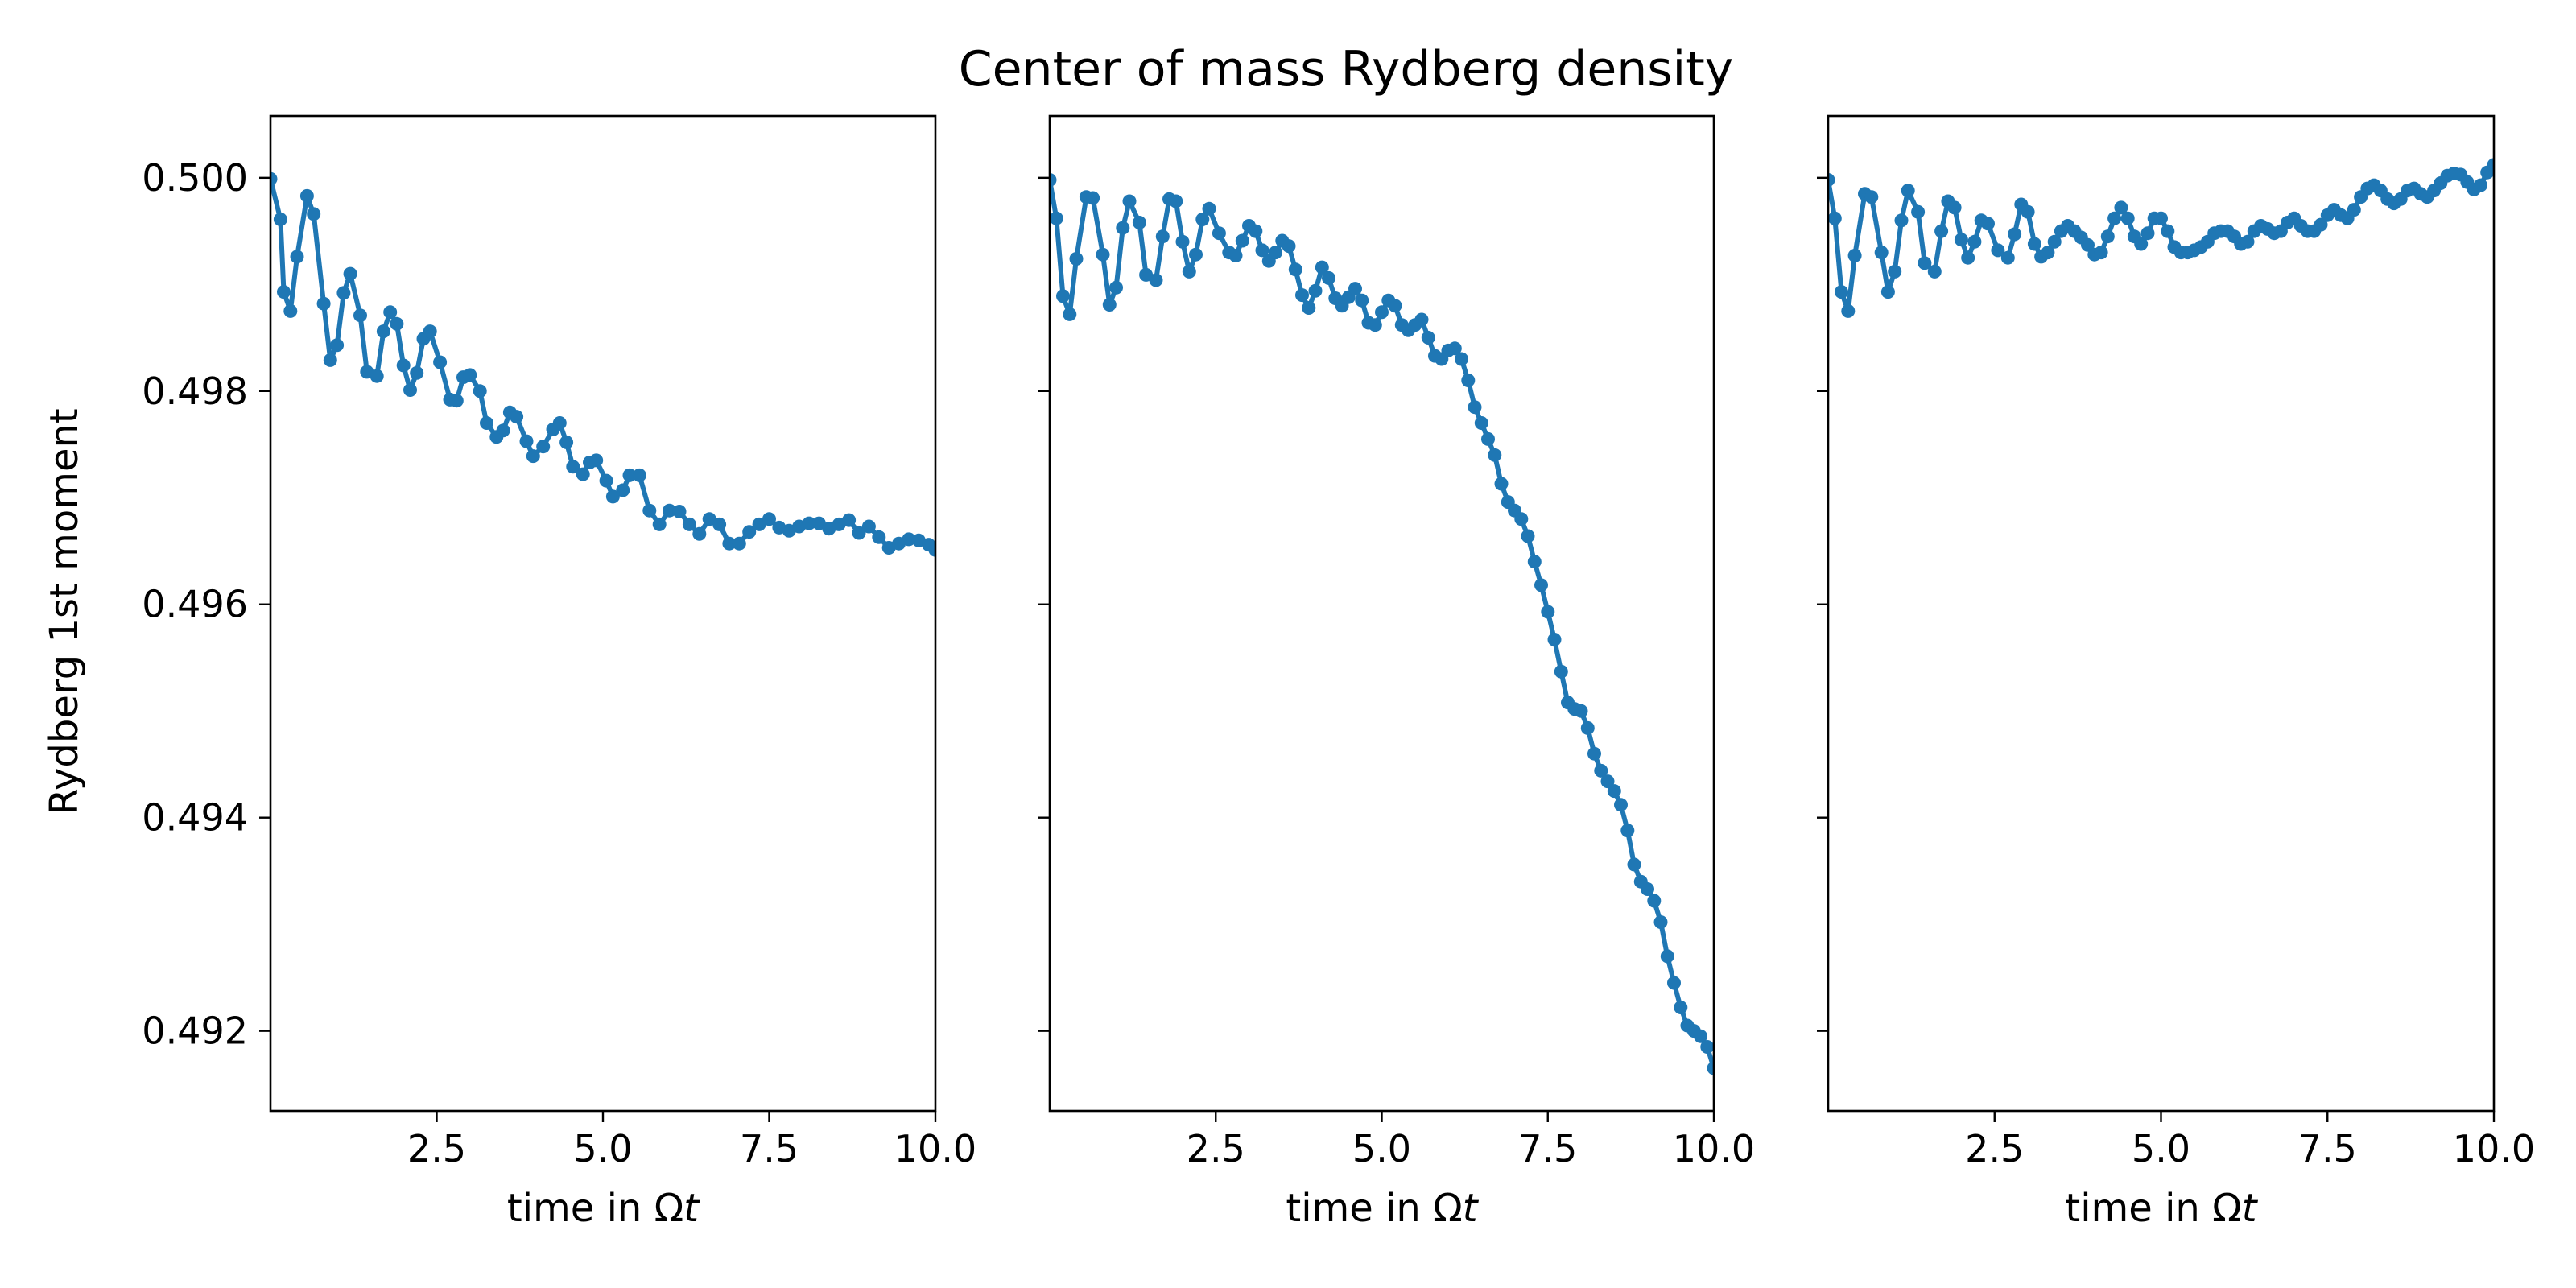  What do you see at coordinates (195, 391) in the screenshot?
I see `y-tick-label: 0.498` at bounding box center [195, 391].